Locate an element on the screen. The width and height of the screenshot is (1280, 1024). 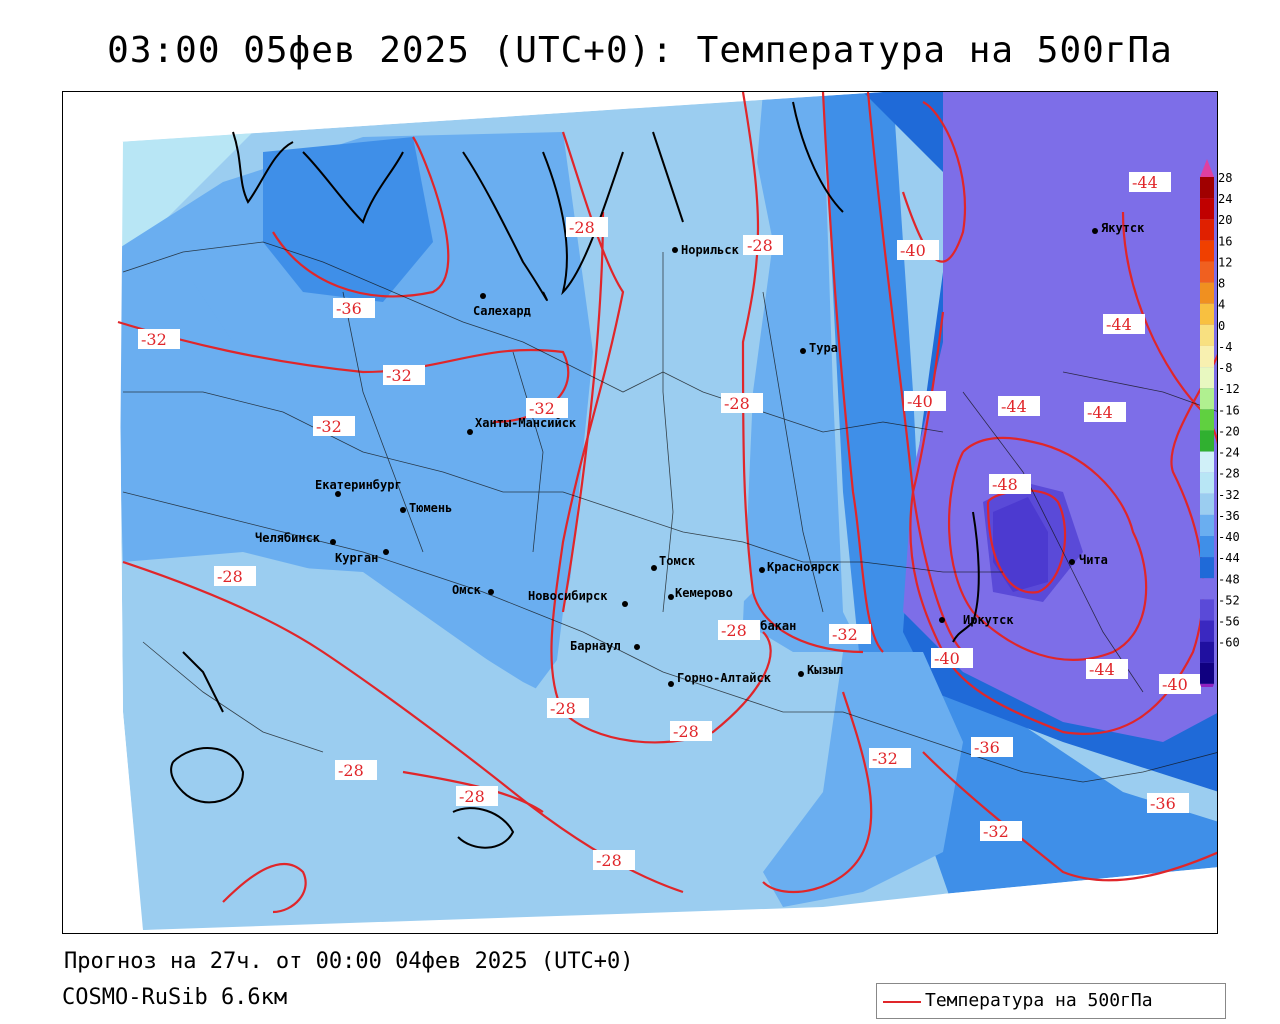
scale-tick-label: 0 is located at coordinates (1221, 326).